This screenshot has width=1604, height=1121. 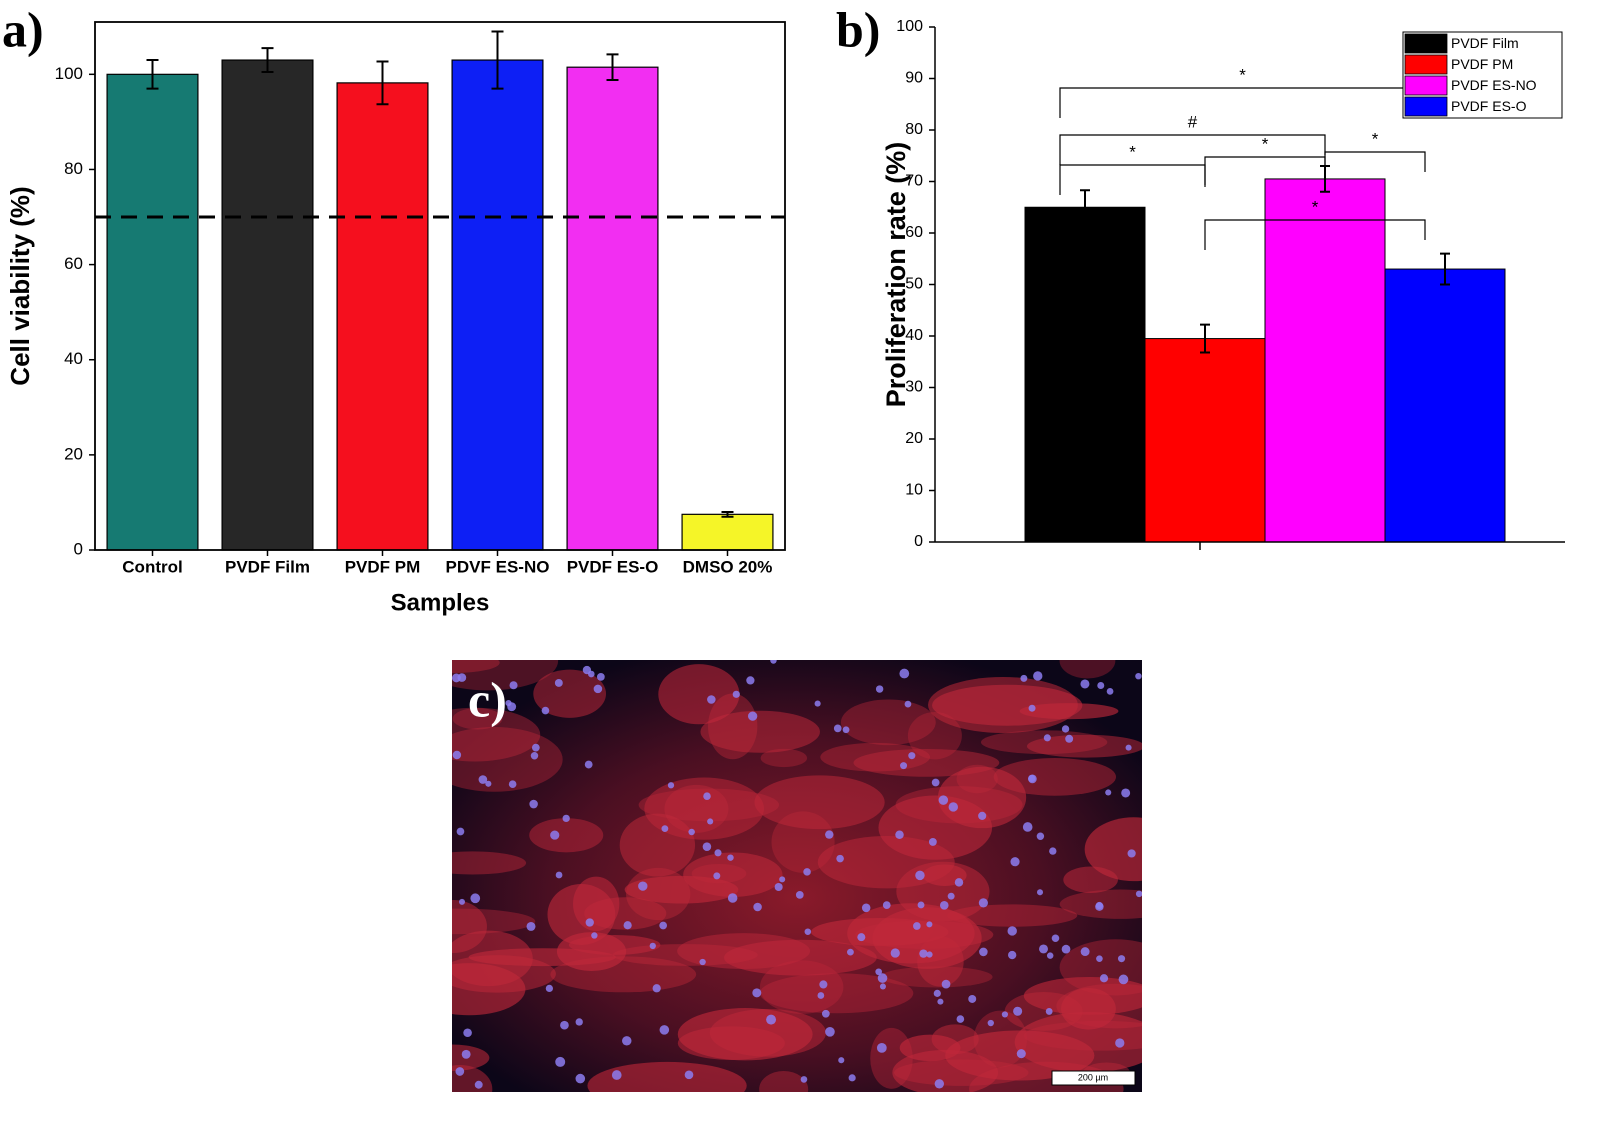 I want to click on y-tick-label: 70, so click(x=914, y=181).